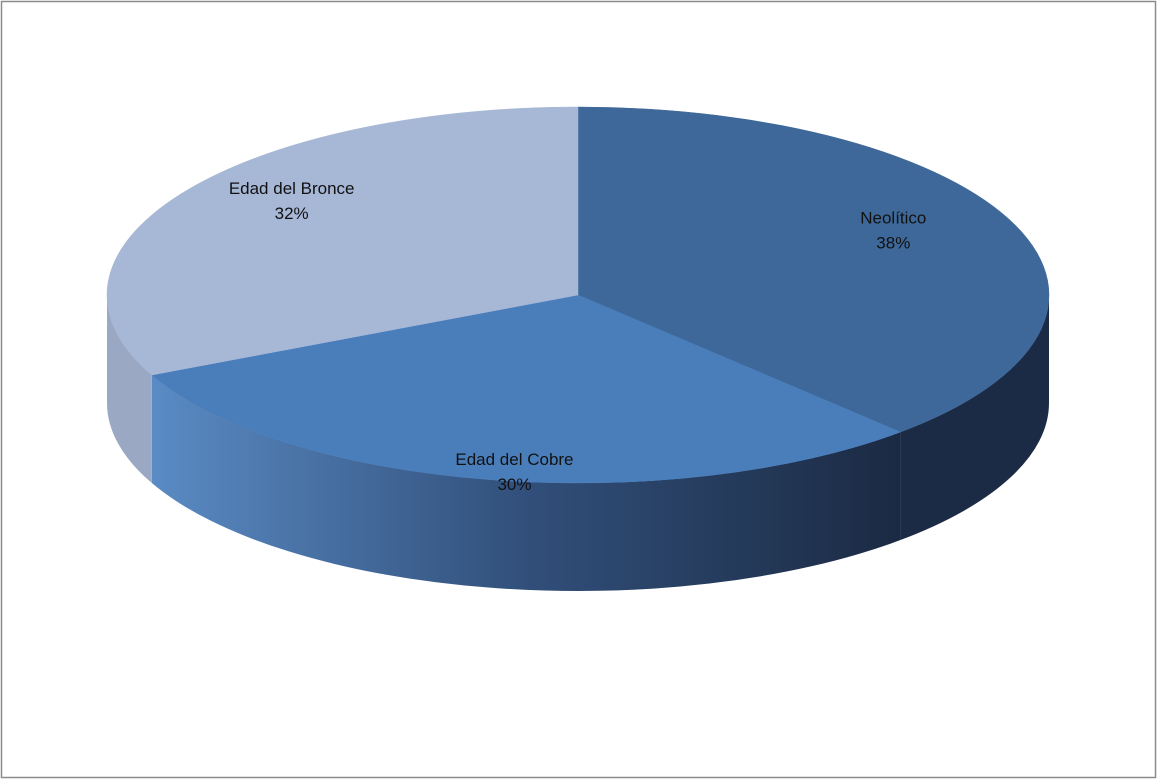 The width and height of the screenshot is (1157, 779). What do you see at coordinates (893, 243) in the screenshot?
I see `data-label-value: 38%` at bounding box center [893, 243].